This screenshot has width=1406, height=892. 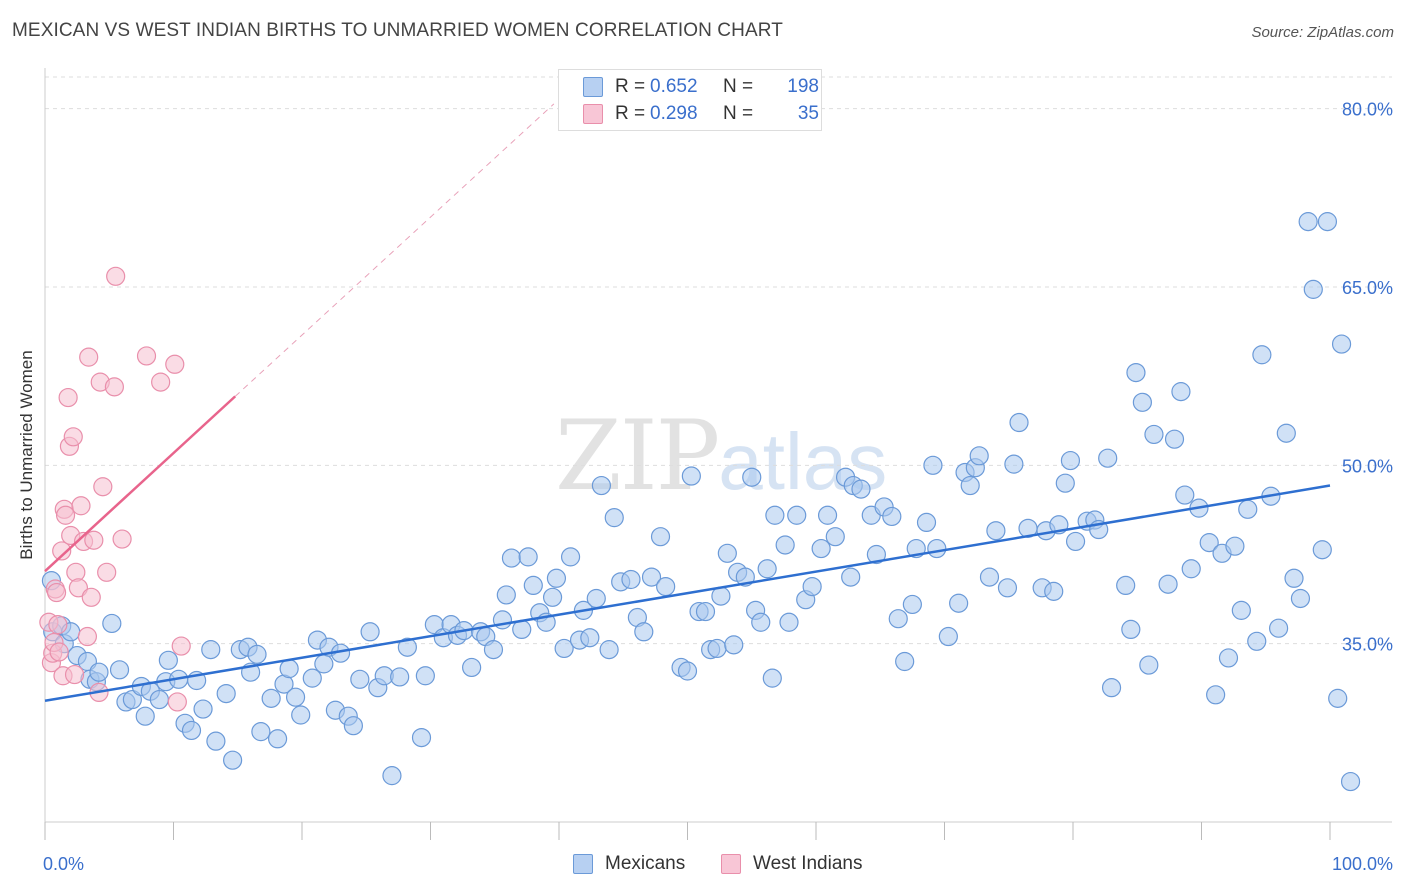 I want to click on watermark-zip: ZIP, so click(x=637, y=456).